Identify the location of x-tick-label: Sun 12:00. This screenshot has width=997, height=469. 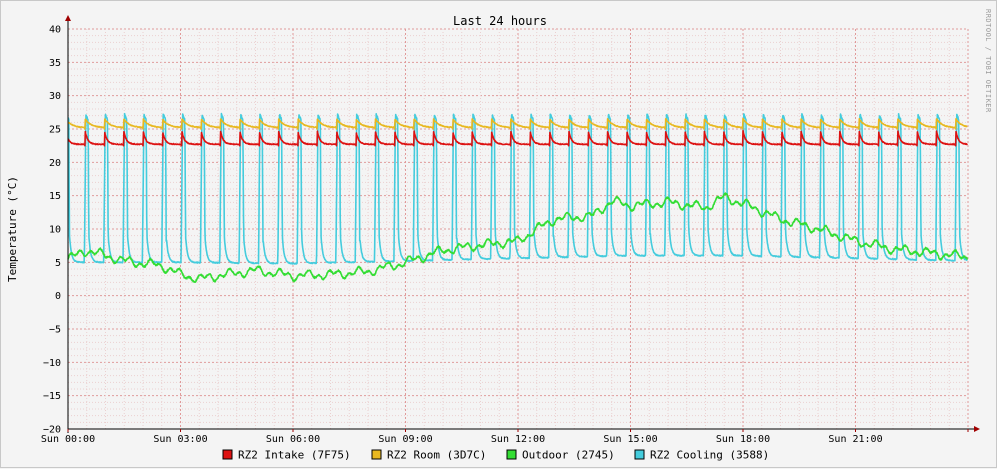
(518, 439).